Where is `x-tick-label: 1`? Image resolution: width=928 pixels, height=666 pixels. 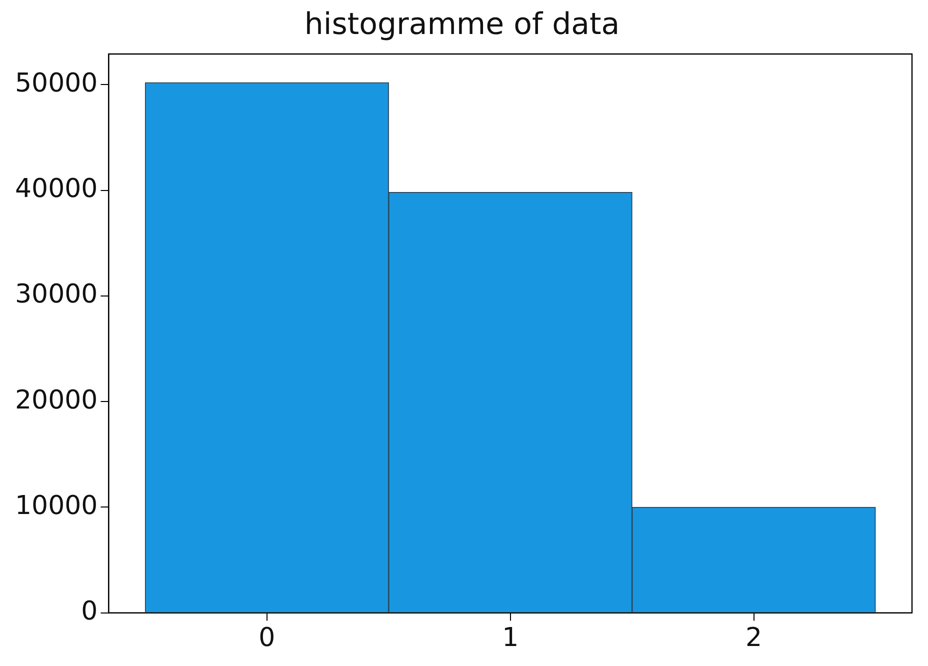 x-tick-label: 1 is located at coordinates (510, 638).